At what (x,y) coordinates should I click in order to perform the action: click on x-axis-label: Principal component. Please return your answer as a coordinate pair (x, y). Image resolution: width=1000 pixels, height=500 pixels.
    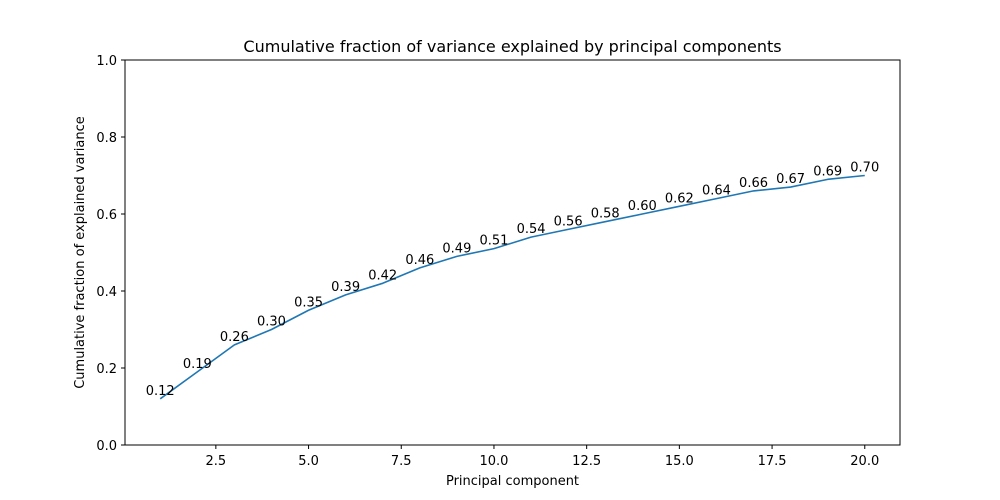
    Looking at the image, I should click on (512, 481).